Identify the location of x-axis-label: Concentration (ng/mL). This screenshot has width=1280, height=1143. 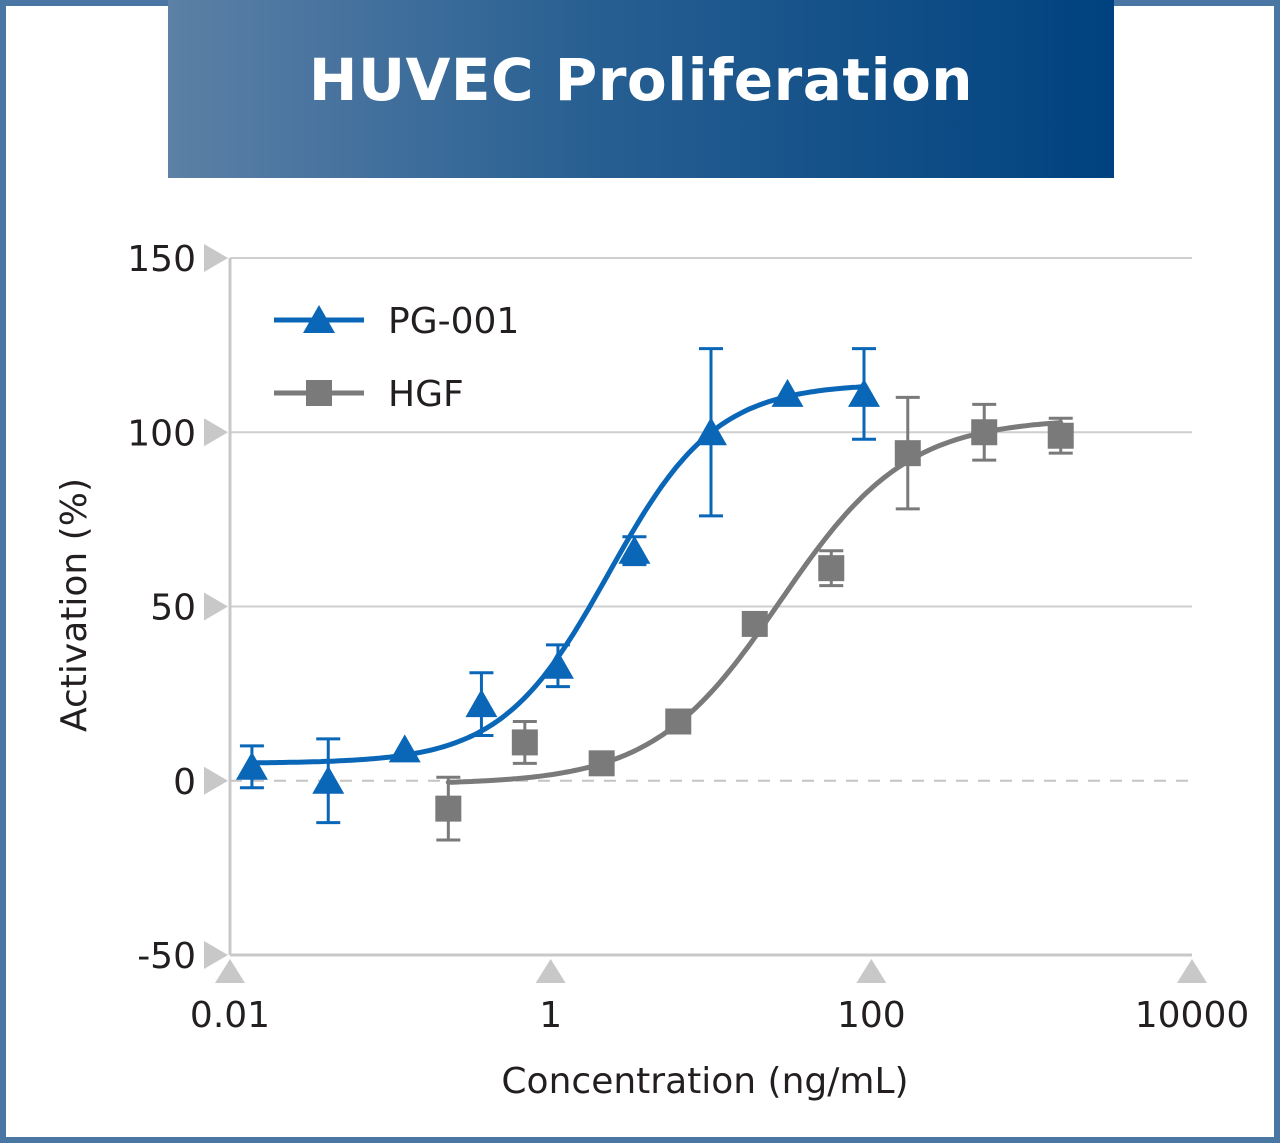
(704, 1081).